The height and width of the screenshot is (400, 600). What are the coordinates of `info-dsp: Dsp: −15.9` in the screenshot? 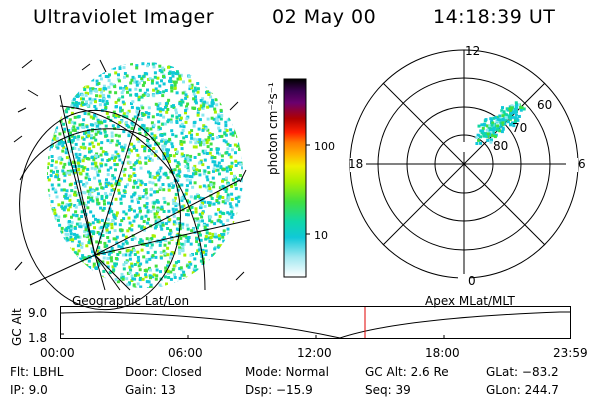 It's located at (279, 390).